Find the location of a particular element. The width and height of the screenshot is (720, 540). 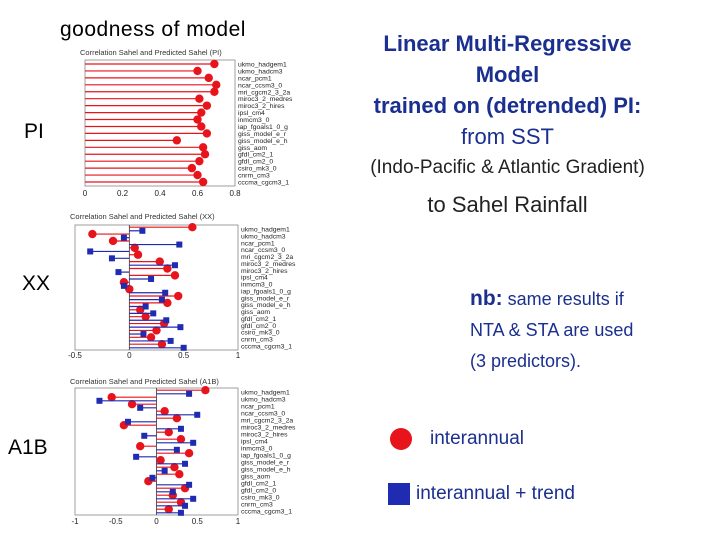

legend-square-icon is located at coordinates (399, 494).